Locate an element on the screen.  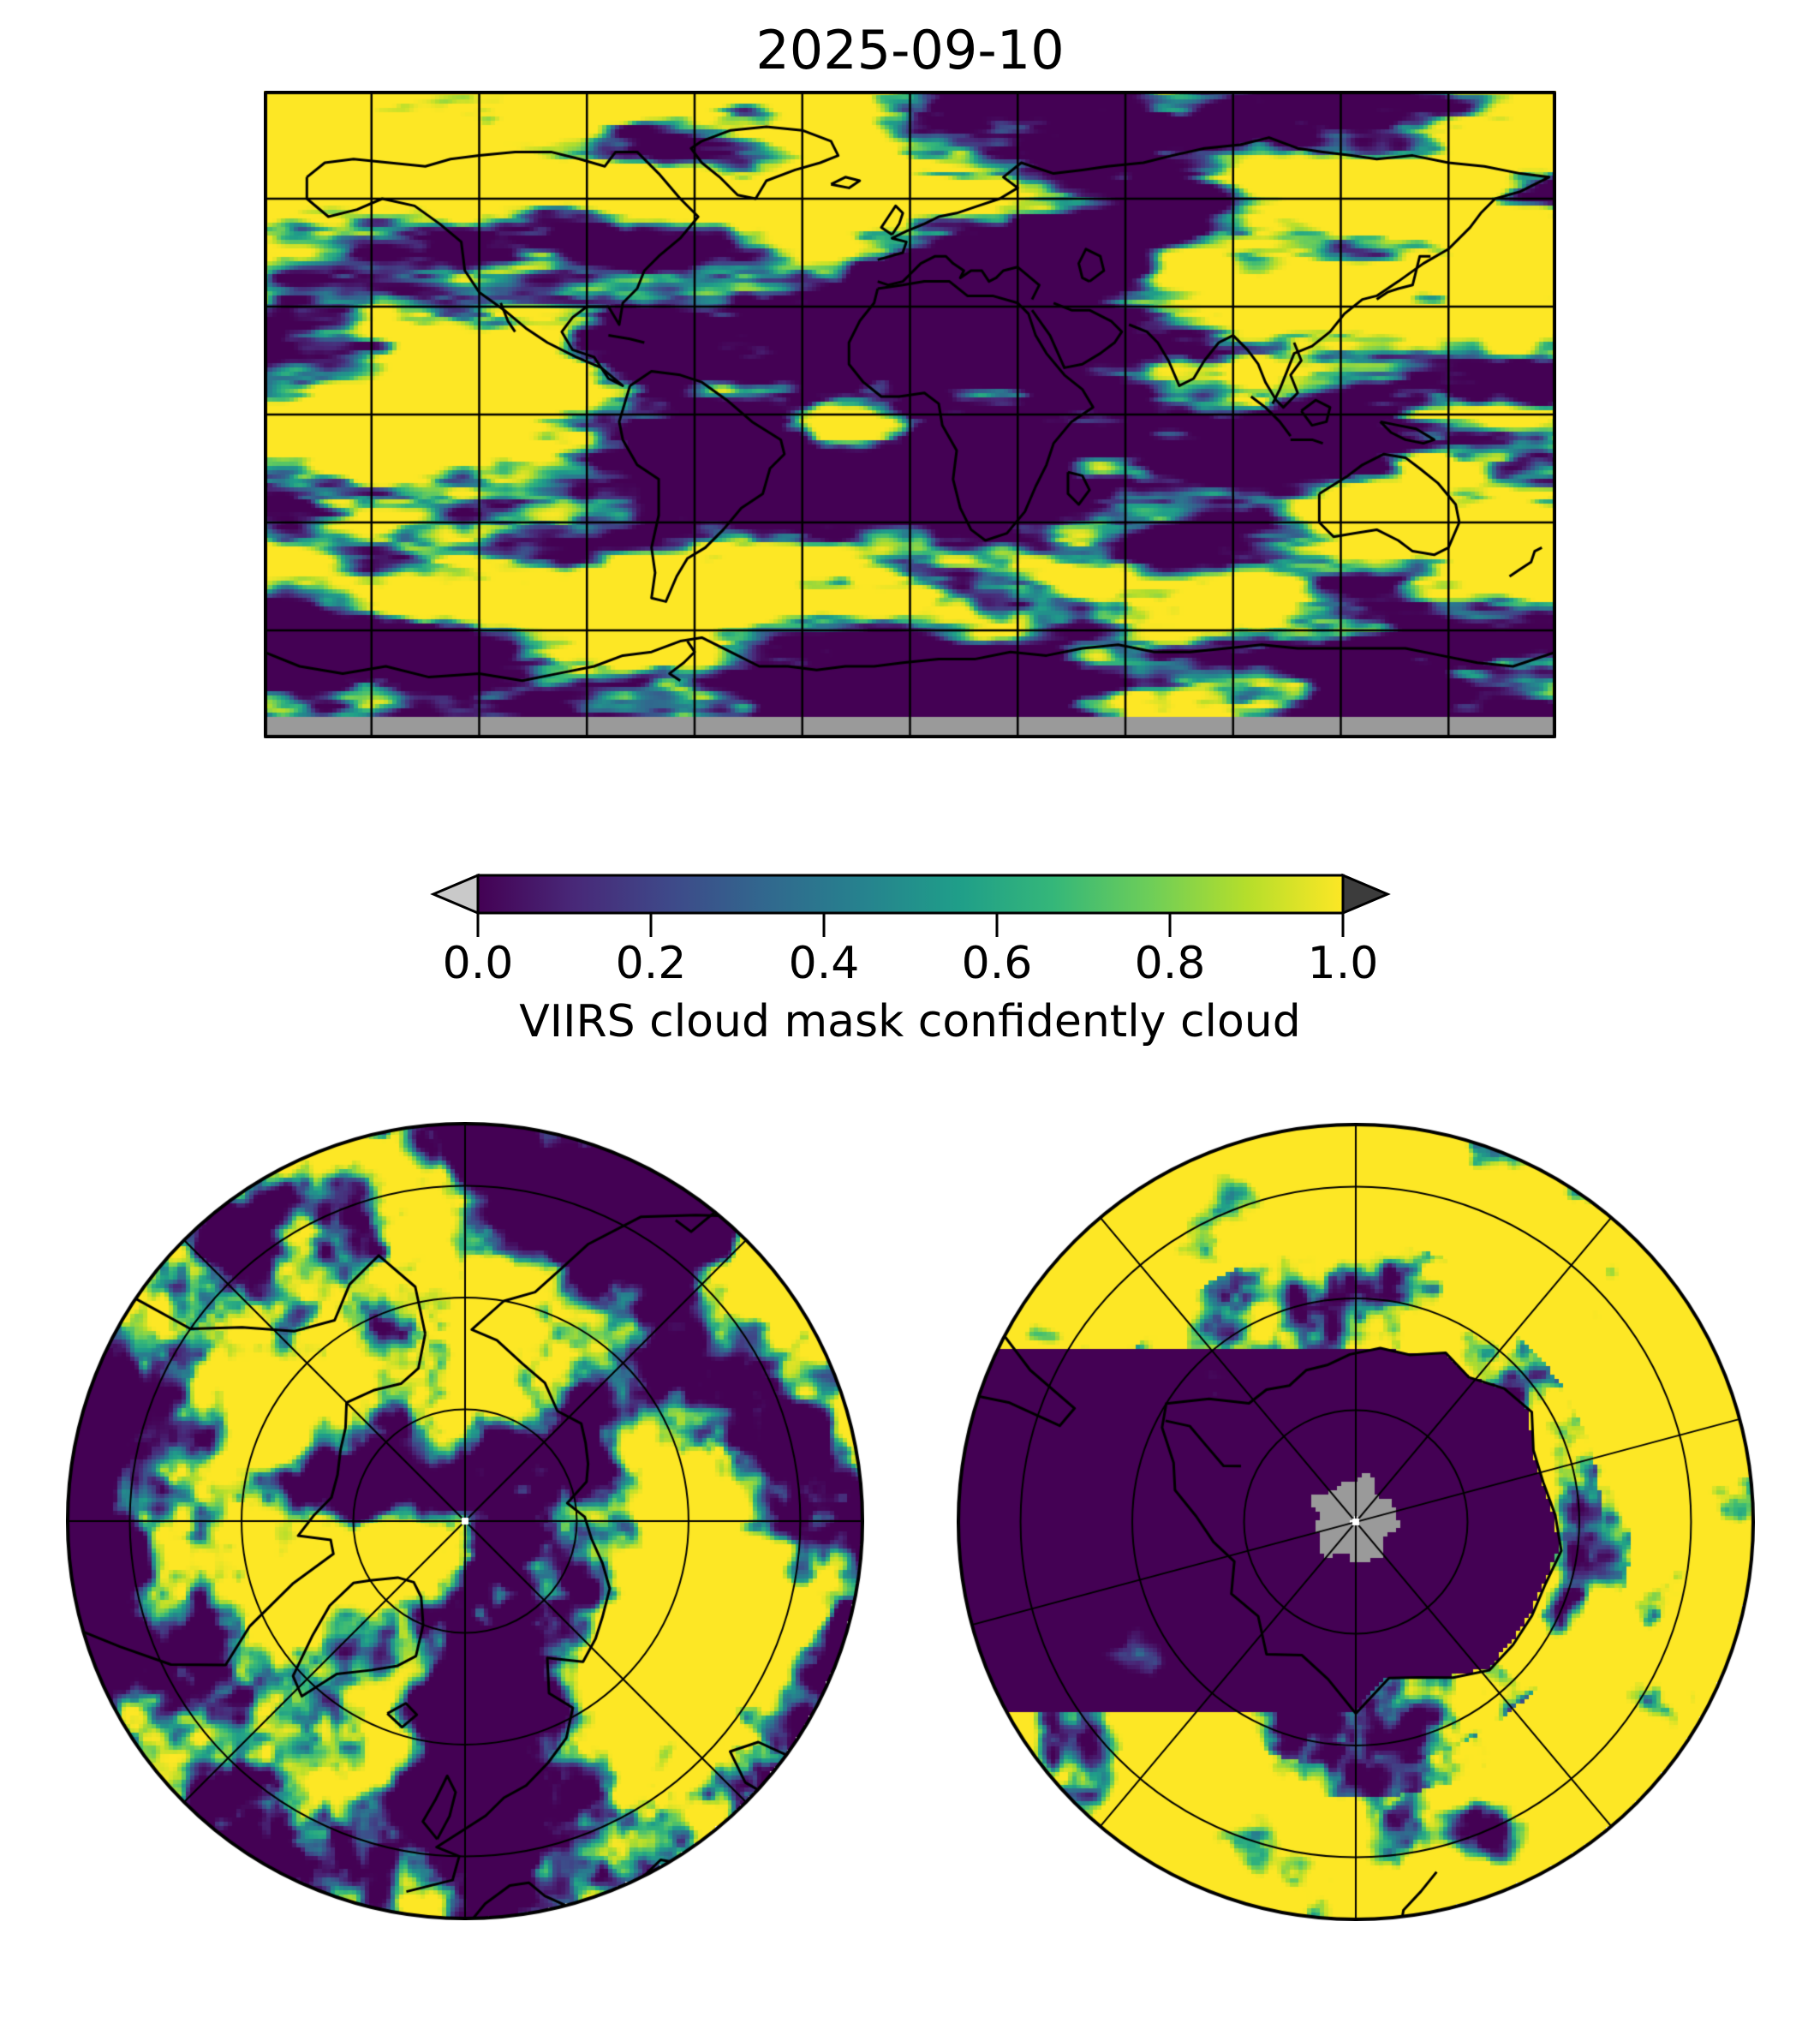
colorbar-axis-label: VIIRS cloud mask confidently cloud is located at coordinates (910, 1022).